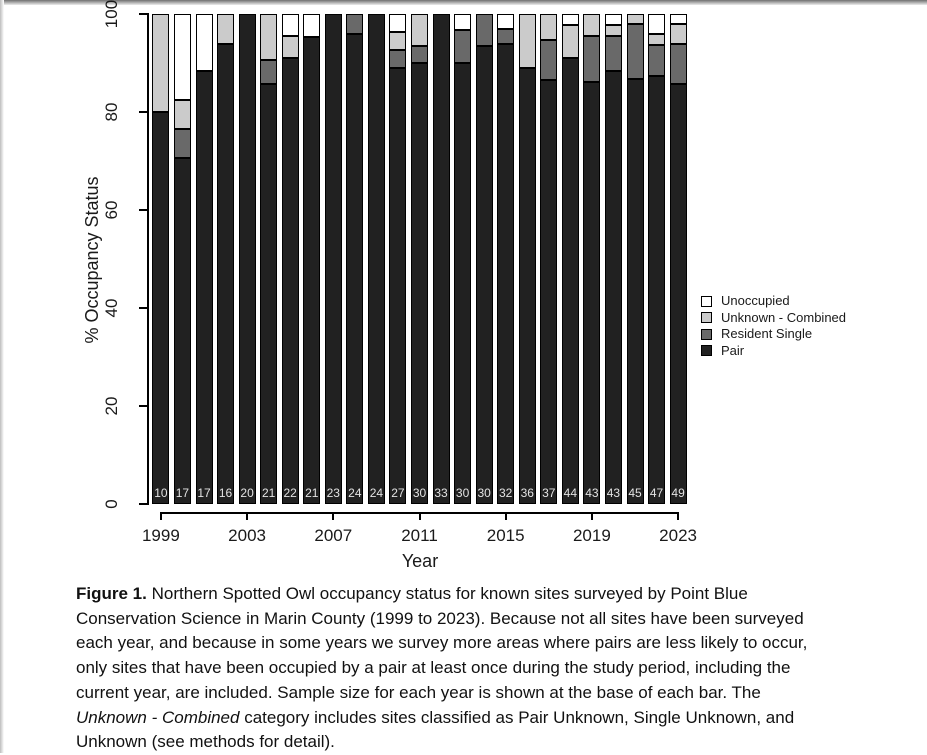  Describe the element at coordinates (784, 317) in the screenshot. I see `legend-label-unknown-combined: Unknown - Combined` at that location.